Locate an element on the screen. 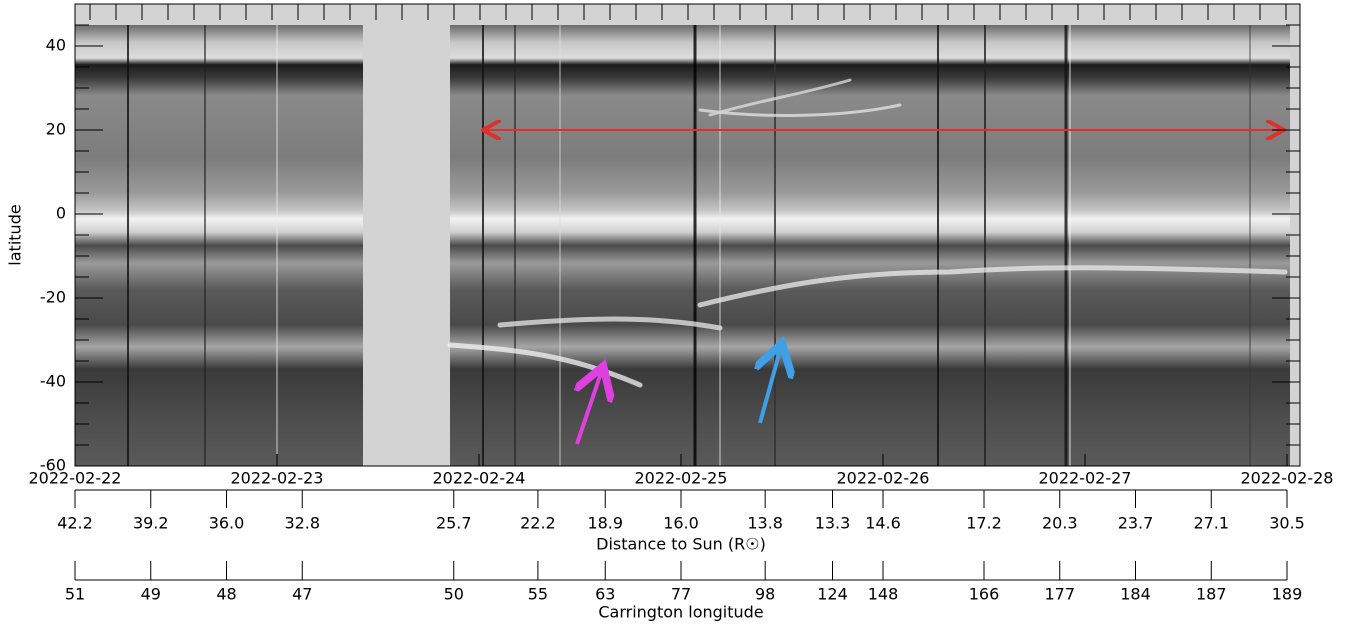 The image size is (1370, 631). secondary-tick-label: 184 is located at coordinates (1135, 594).